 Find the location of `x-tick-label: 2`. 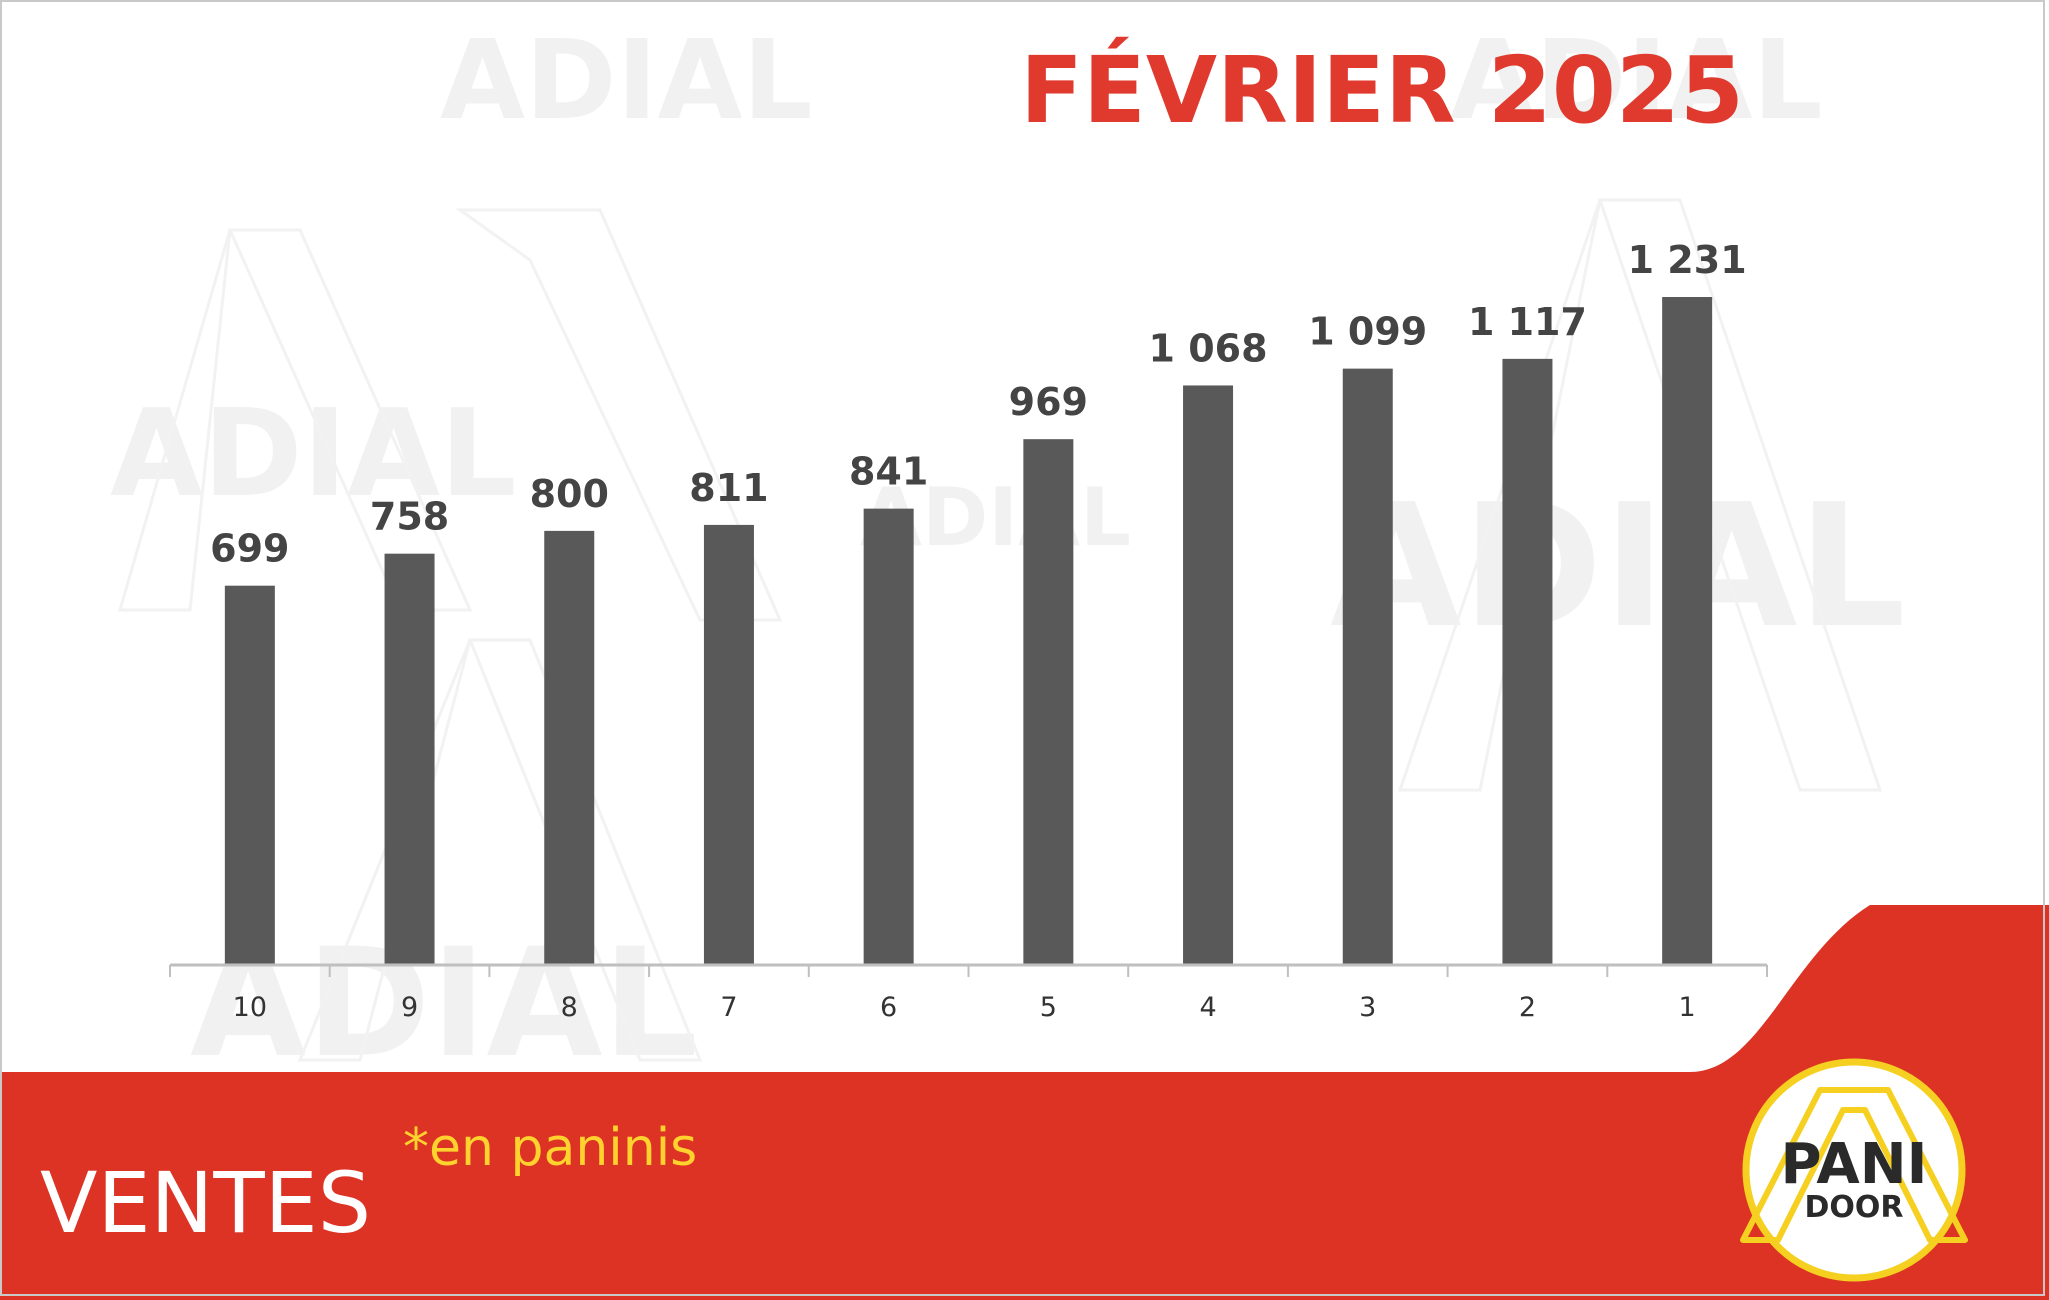

x-tick-label: 2 is located at coordinates (1527, 1007).